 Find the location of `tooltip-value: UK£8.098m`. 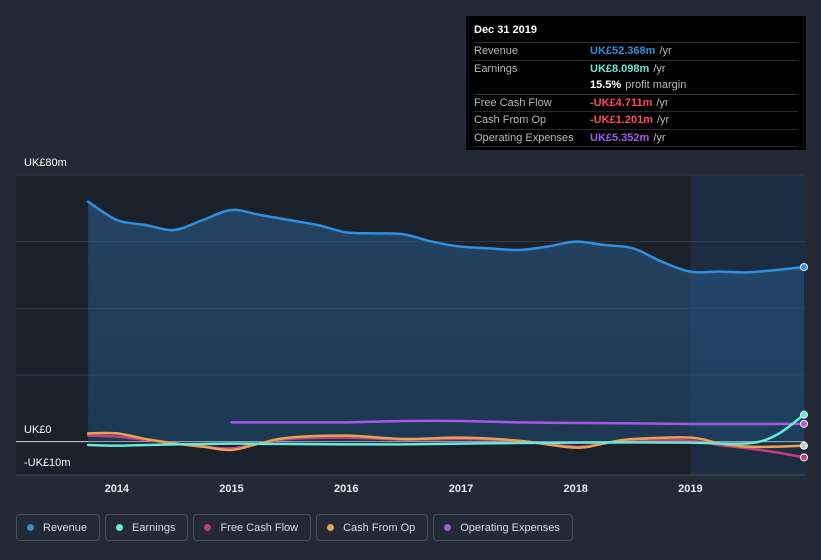

tooltip-value: UK£8.098m is located at coordinates (620, 68).